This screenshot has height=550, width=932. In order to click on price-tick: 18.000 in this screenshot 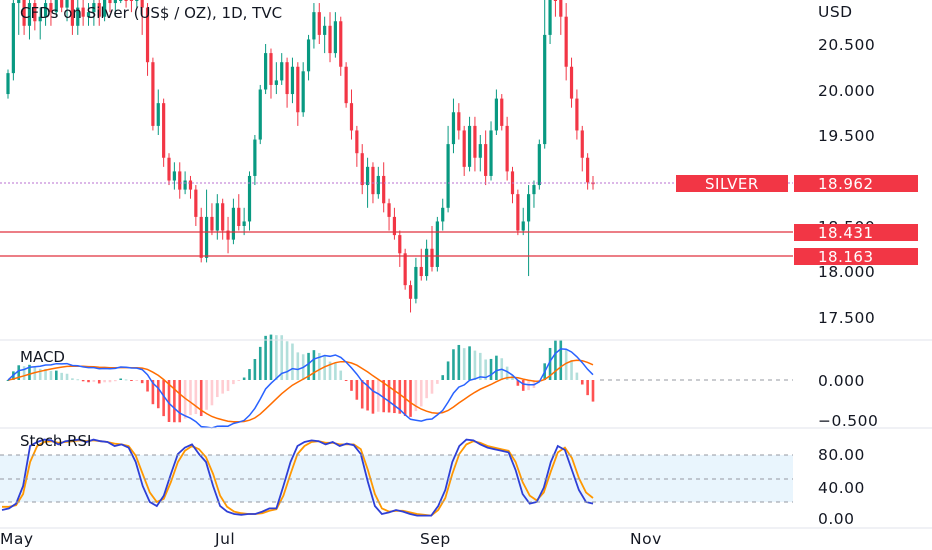, I will do `click(846, 272)`.